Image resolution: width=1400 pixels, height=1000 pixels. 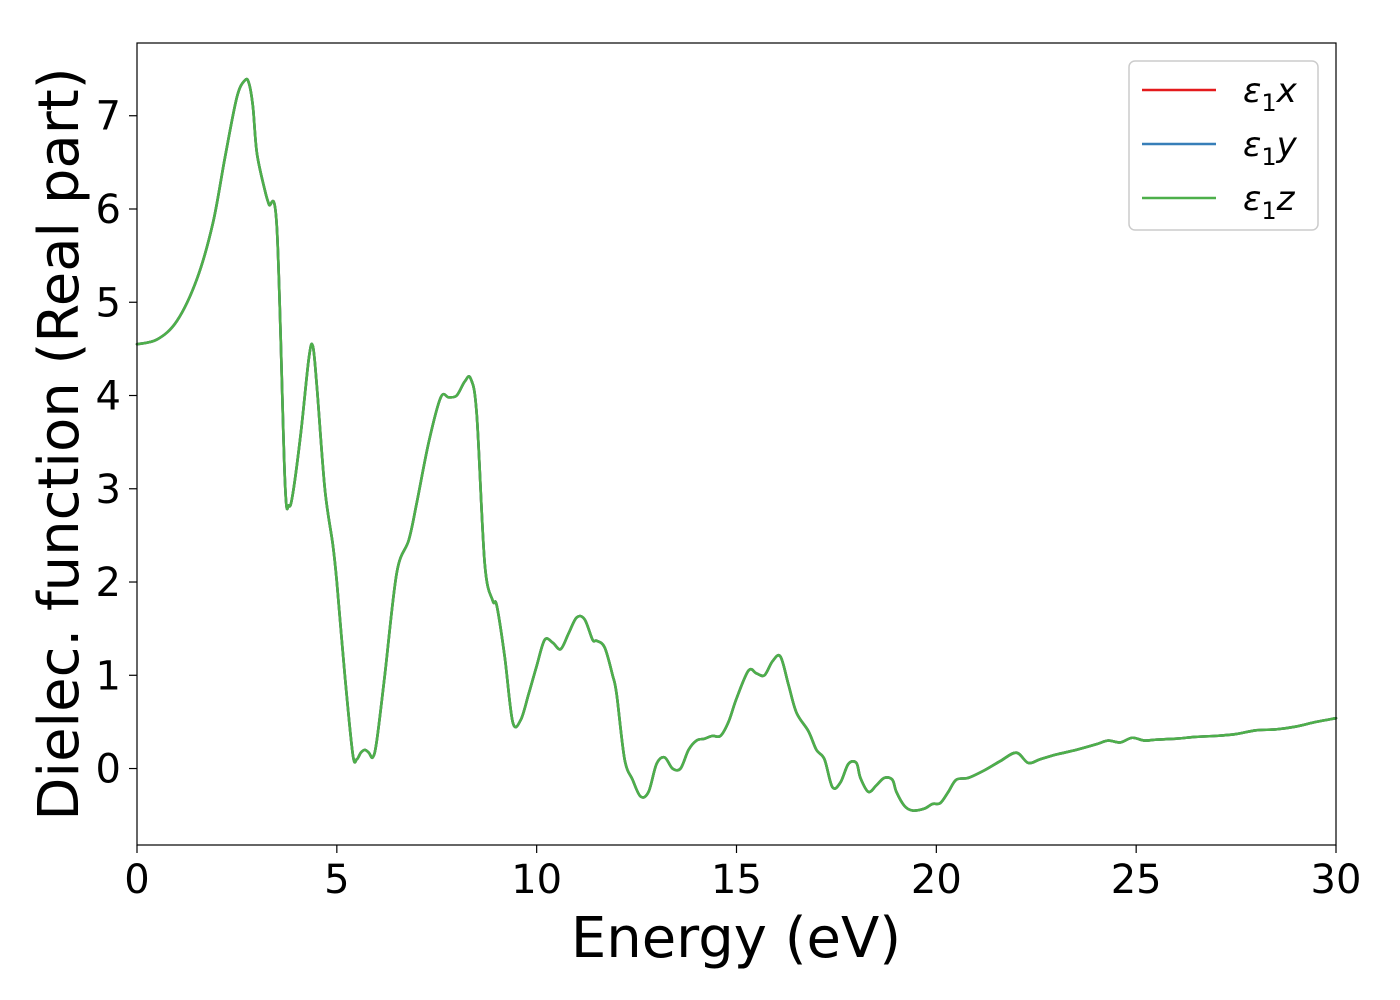 I want to click on legend-box, so click(x=1223, y=145).